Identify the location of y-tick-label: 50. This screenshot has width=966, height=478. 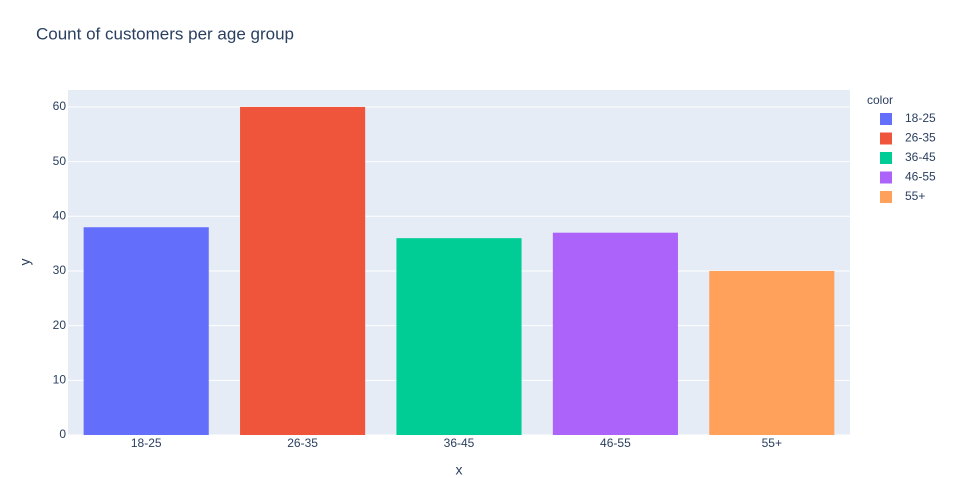
(60, 161).